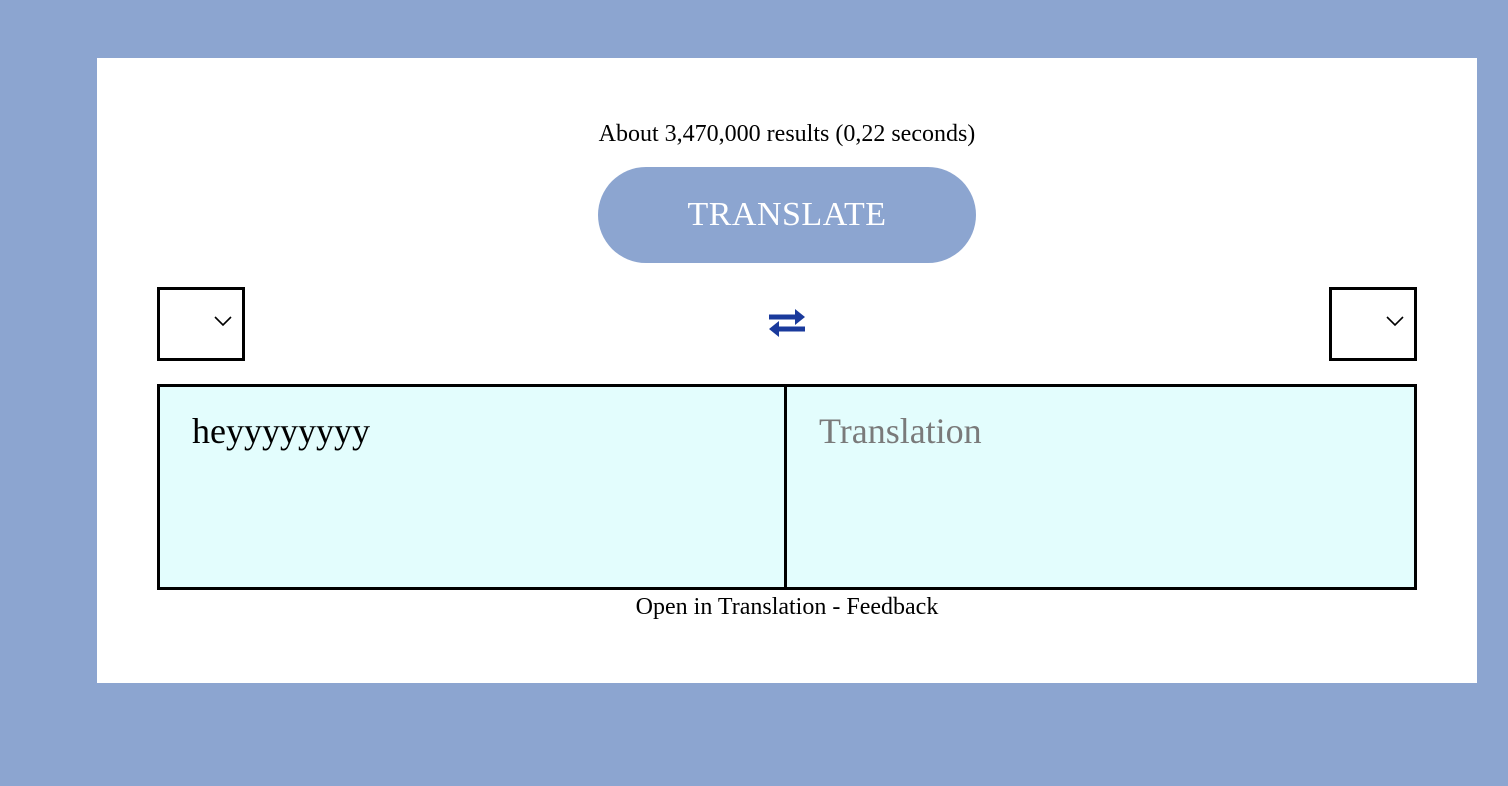 The image size is (1508, 786). I want to click on translation-footer: Open in Translation - Feedback, so click(787, 607).